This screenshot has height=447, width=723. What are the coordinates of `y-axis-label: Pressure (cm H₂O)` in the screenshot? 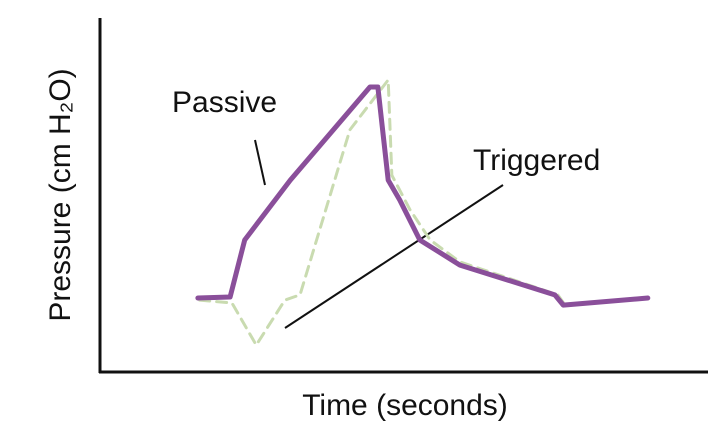 It's located at (60, 194).